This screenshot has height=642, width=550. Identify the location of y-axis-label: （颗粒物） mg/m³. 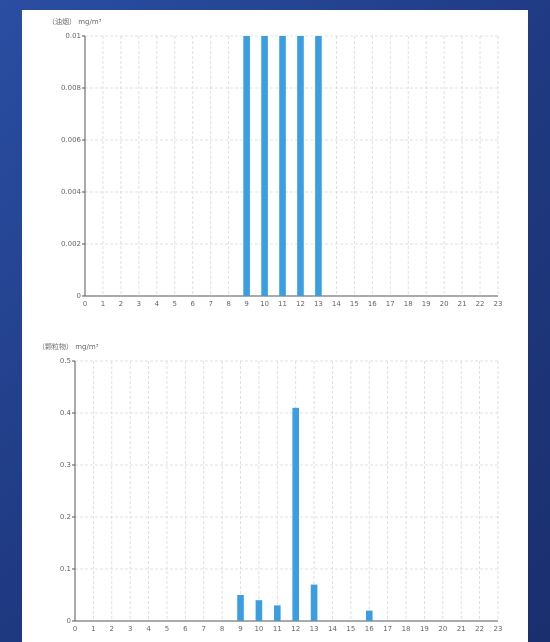
(68, 346).